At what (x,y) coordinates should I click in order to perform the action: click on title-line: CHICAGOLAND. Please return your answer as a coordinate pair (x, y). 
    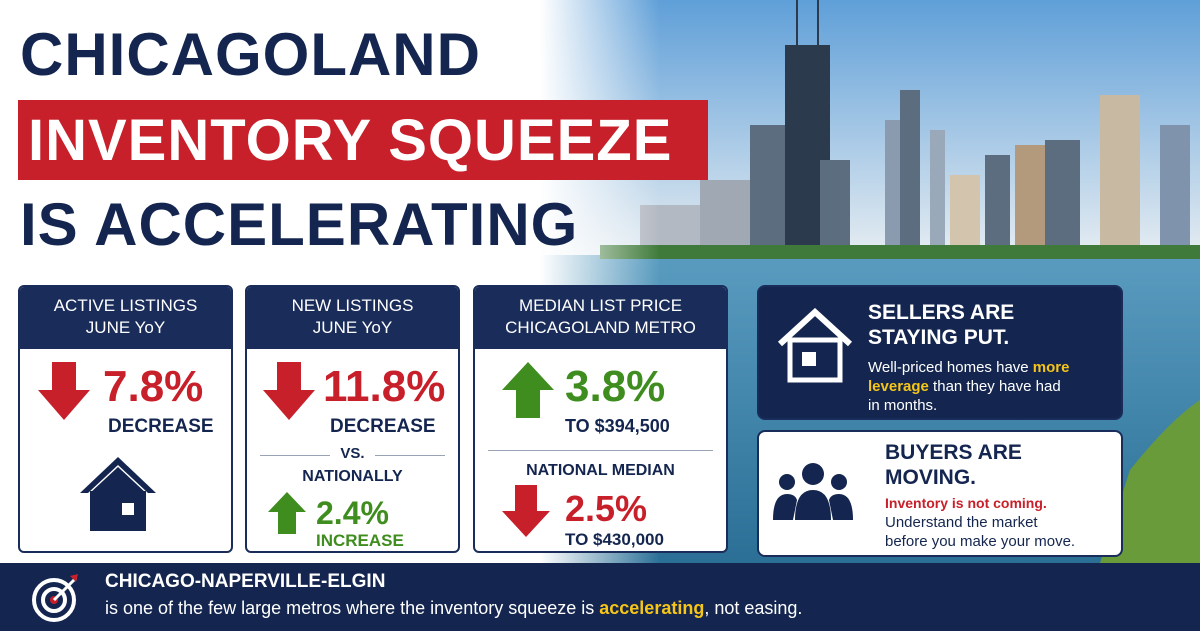
    Looking at the image, I should click on (250, 54).